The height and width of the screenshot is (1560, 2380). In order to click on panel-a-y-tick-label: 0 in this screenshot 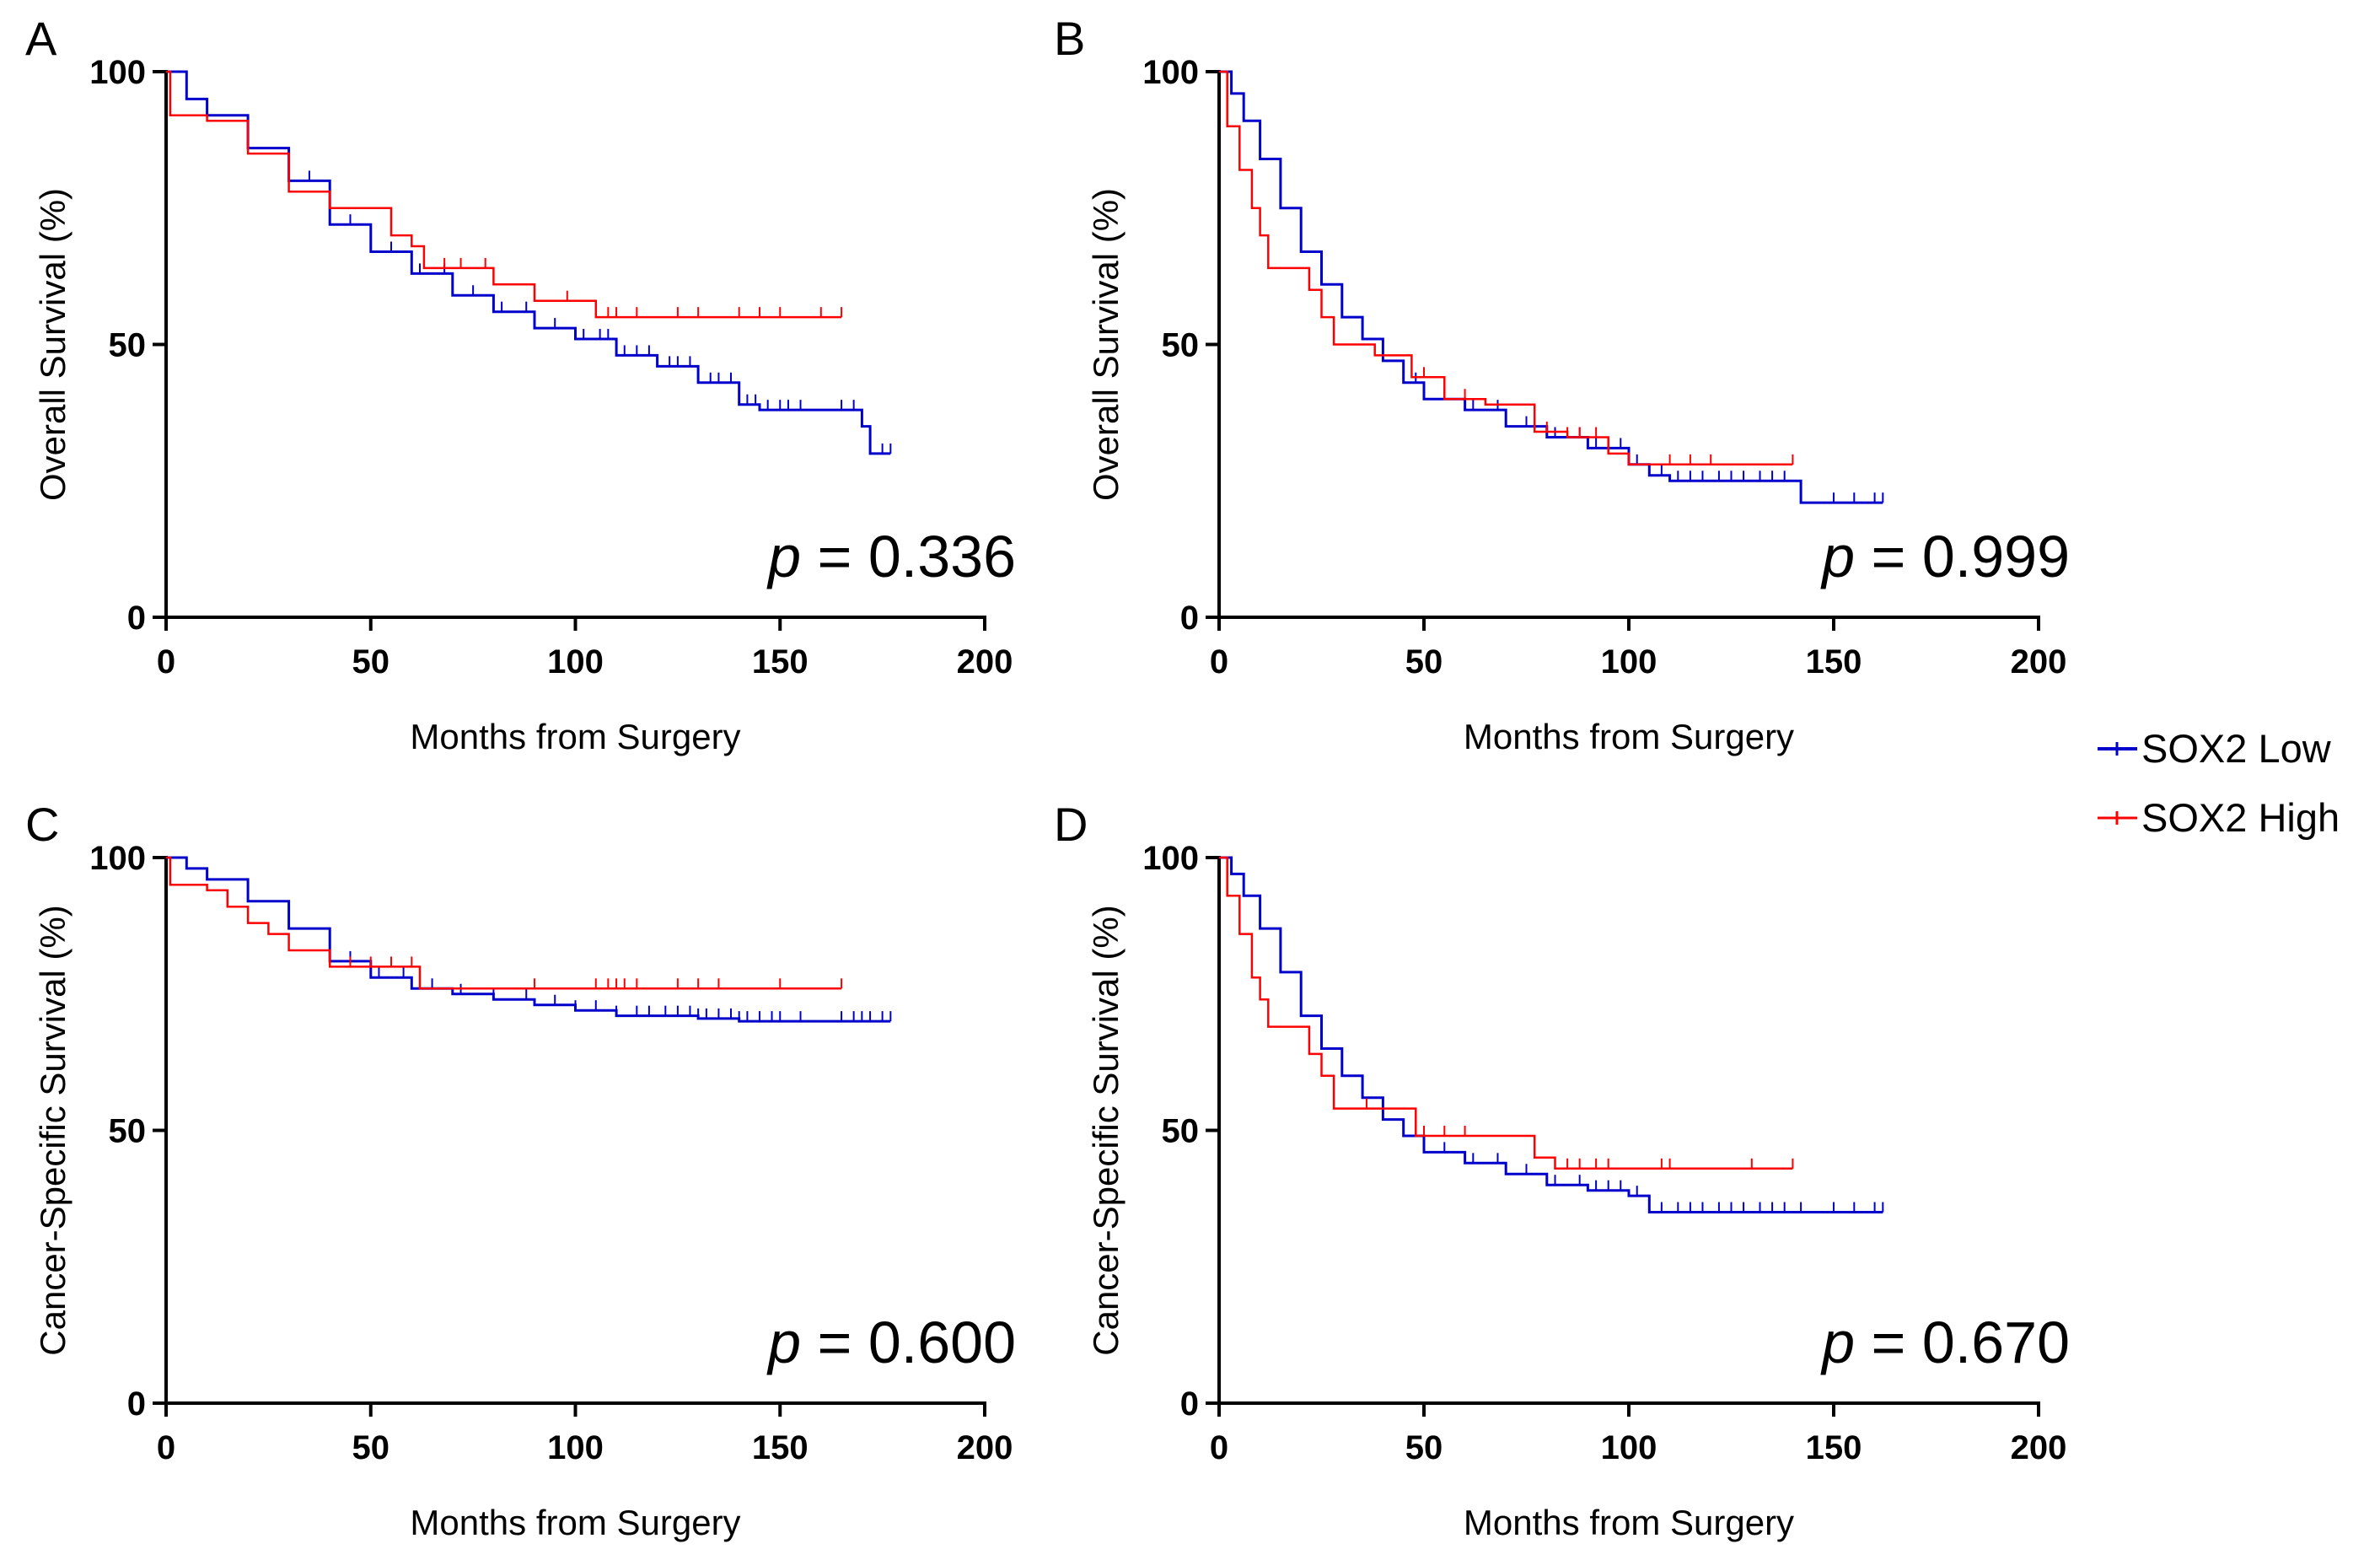, I will do `click(136, 618)`.